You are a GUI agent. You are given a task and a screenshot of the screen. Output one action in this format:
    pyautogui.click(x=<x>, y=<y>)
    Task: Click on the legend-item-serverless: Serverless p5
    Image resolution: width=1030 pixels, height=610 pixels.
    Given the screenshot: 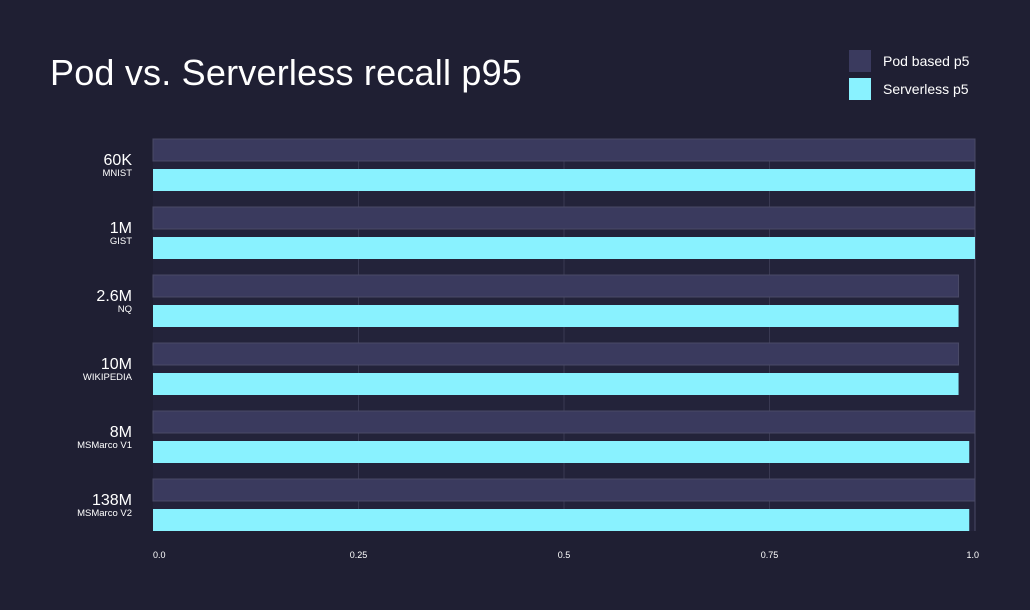 What is the action you would take?
    pyautogui.click(x=909, y=89)
    